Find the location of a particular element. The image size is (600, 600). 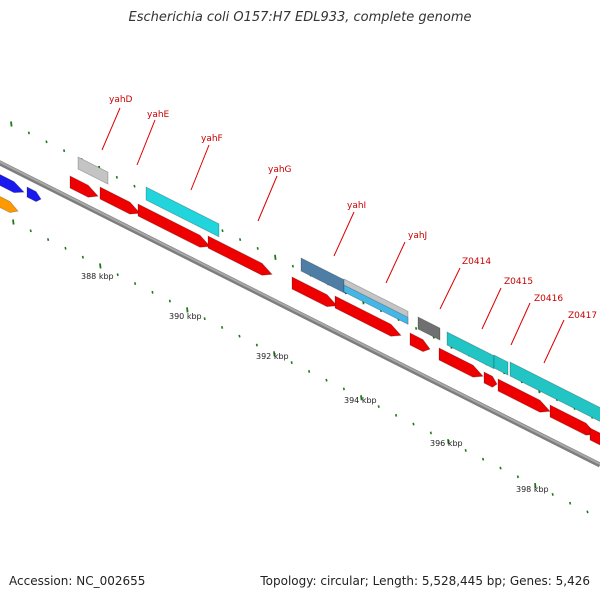

gene-label-yahG: yahG is located at coordinates (280, 170).